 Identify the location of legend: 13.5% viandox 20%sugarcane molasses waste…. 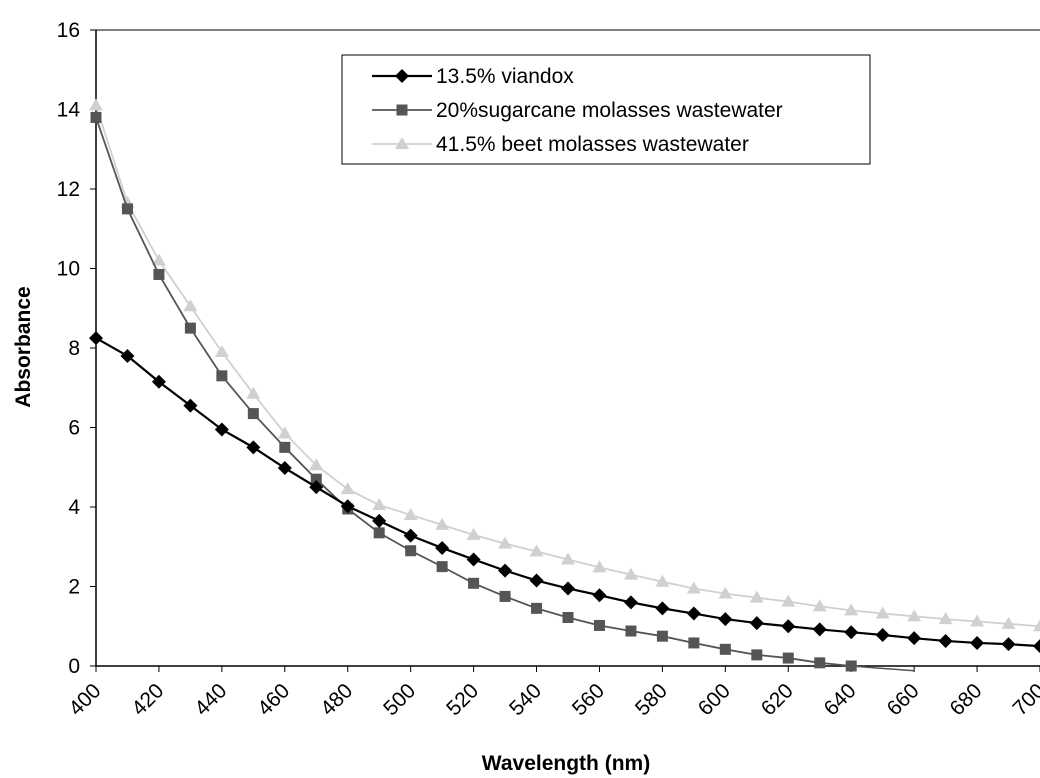
(606, 109).